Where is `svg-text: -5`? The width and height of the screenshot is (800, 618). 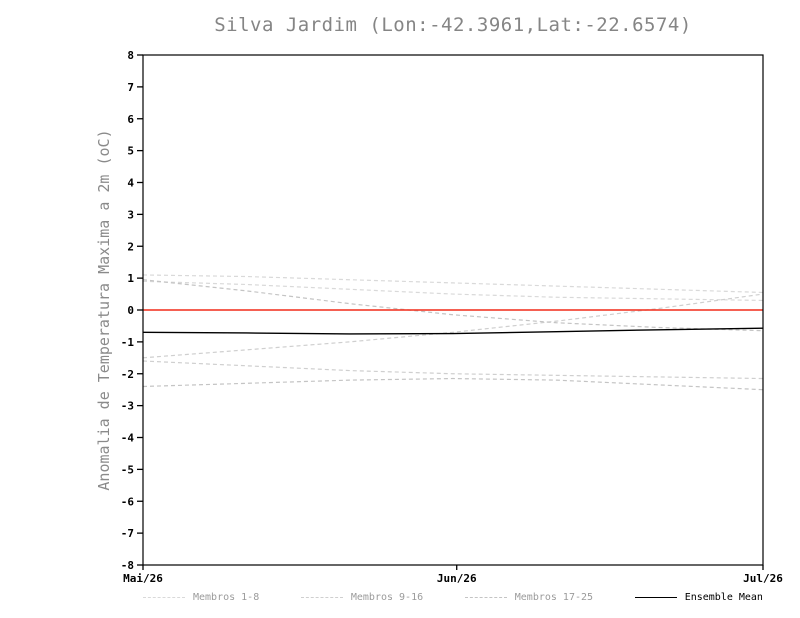 svg-text: -5 is located at coordinates (127, 469).